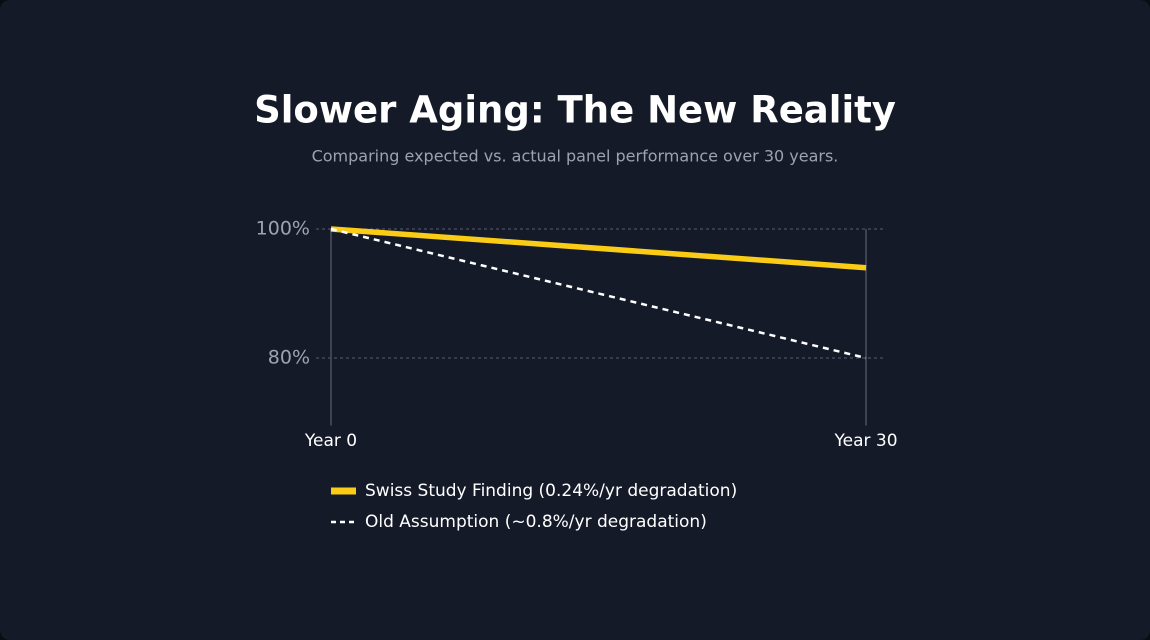 The image size is (1150, 640). Describe the element at coordinates (289, 358) in the screenshot. I see `y-tick-label: 80%` at that location.